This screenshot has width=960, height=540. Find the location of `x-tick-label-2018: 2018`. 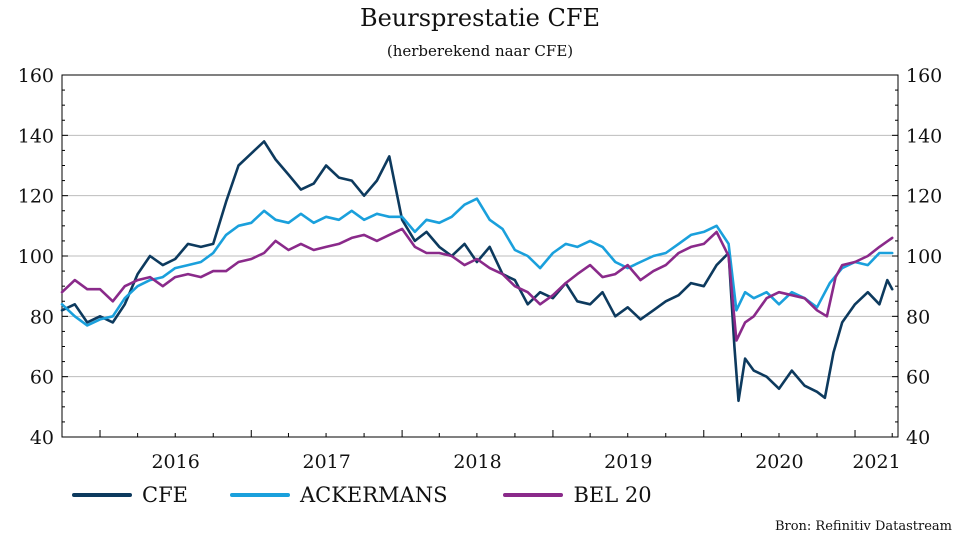

x-tick-label-2018: 2018 is located at coordinates (477, 462).